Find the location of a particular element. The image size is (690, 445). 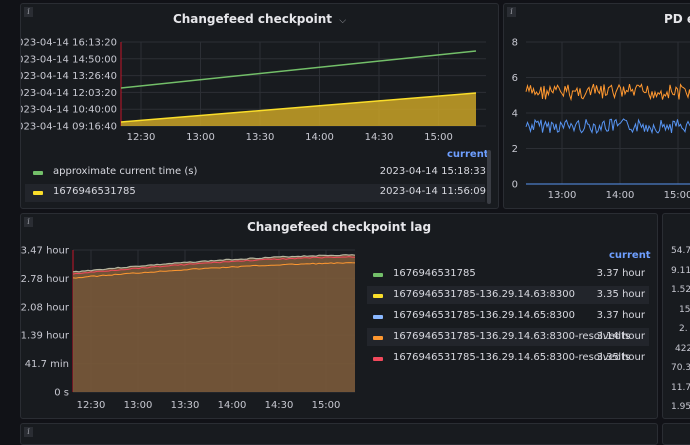

legend-value: 2023-04-14 11:56:09 is located at coordinates (432, 191).